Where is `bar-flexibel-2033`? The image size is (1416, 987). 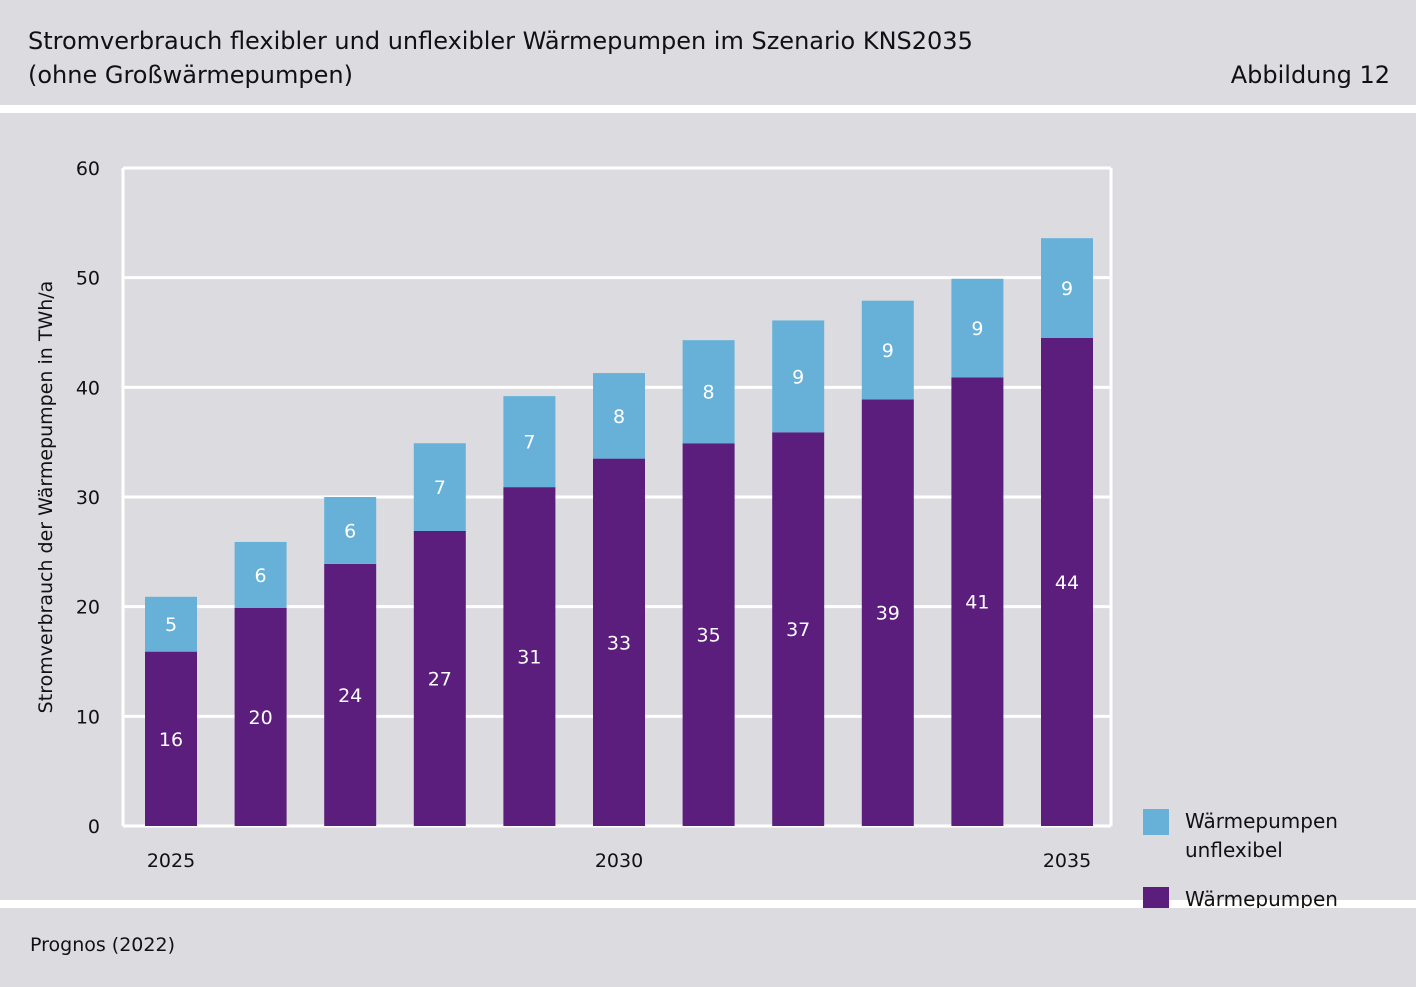 bar-flexibel-2033 is located at coordinates (887, 612).